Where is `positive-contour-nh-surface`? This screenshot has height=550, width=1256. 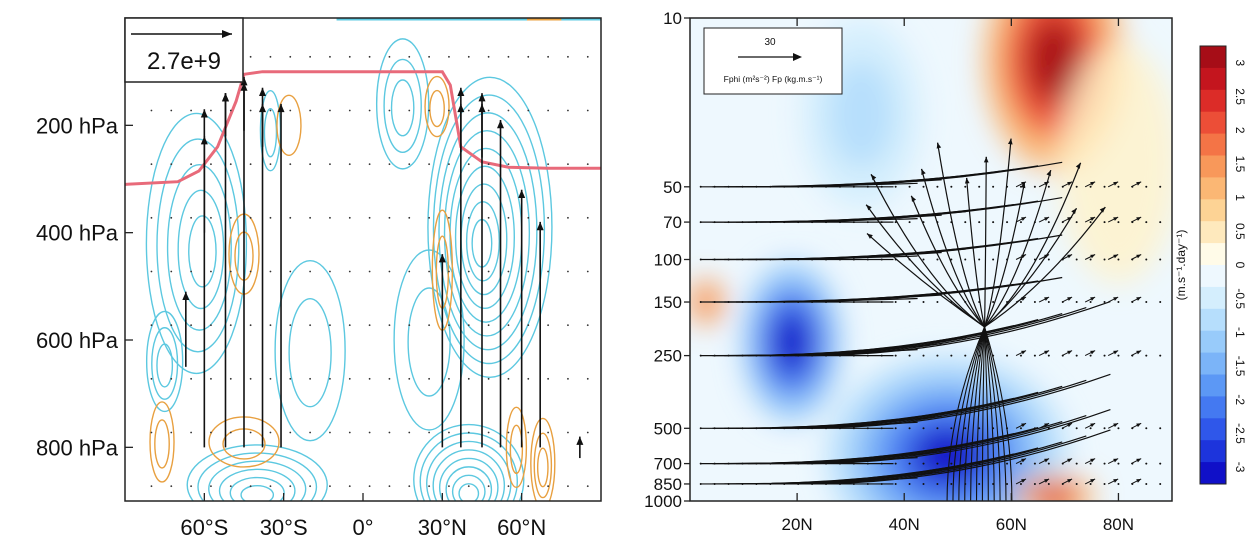 positive-contour-nh-surface is located at coordinates (543, 459).